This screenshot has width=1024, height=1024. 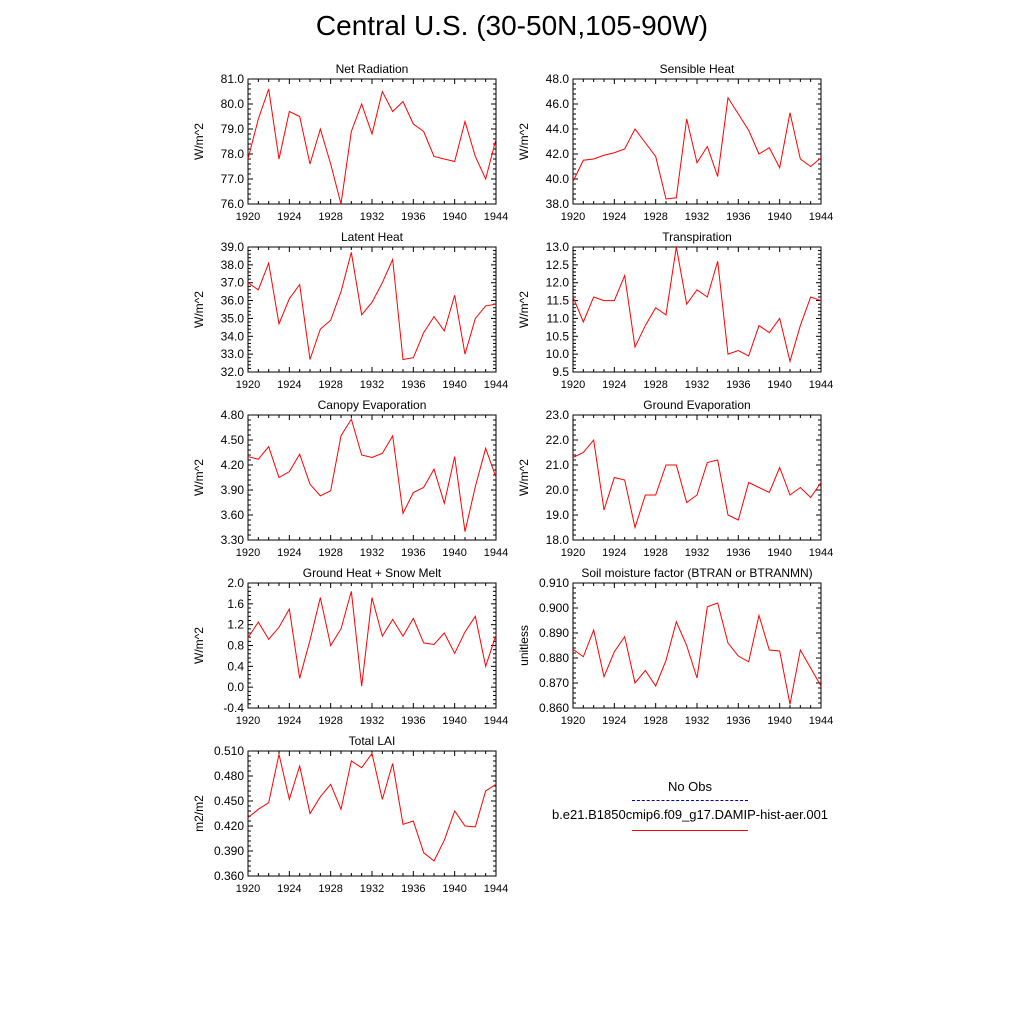 What do you see at coordinates (524, 645) in the screenshot?
I see `y-axis-label: unitless` at bounding box center [524, 645].